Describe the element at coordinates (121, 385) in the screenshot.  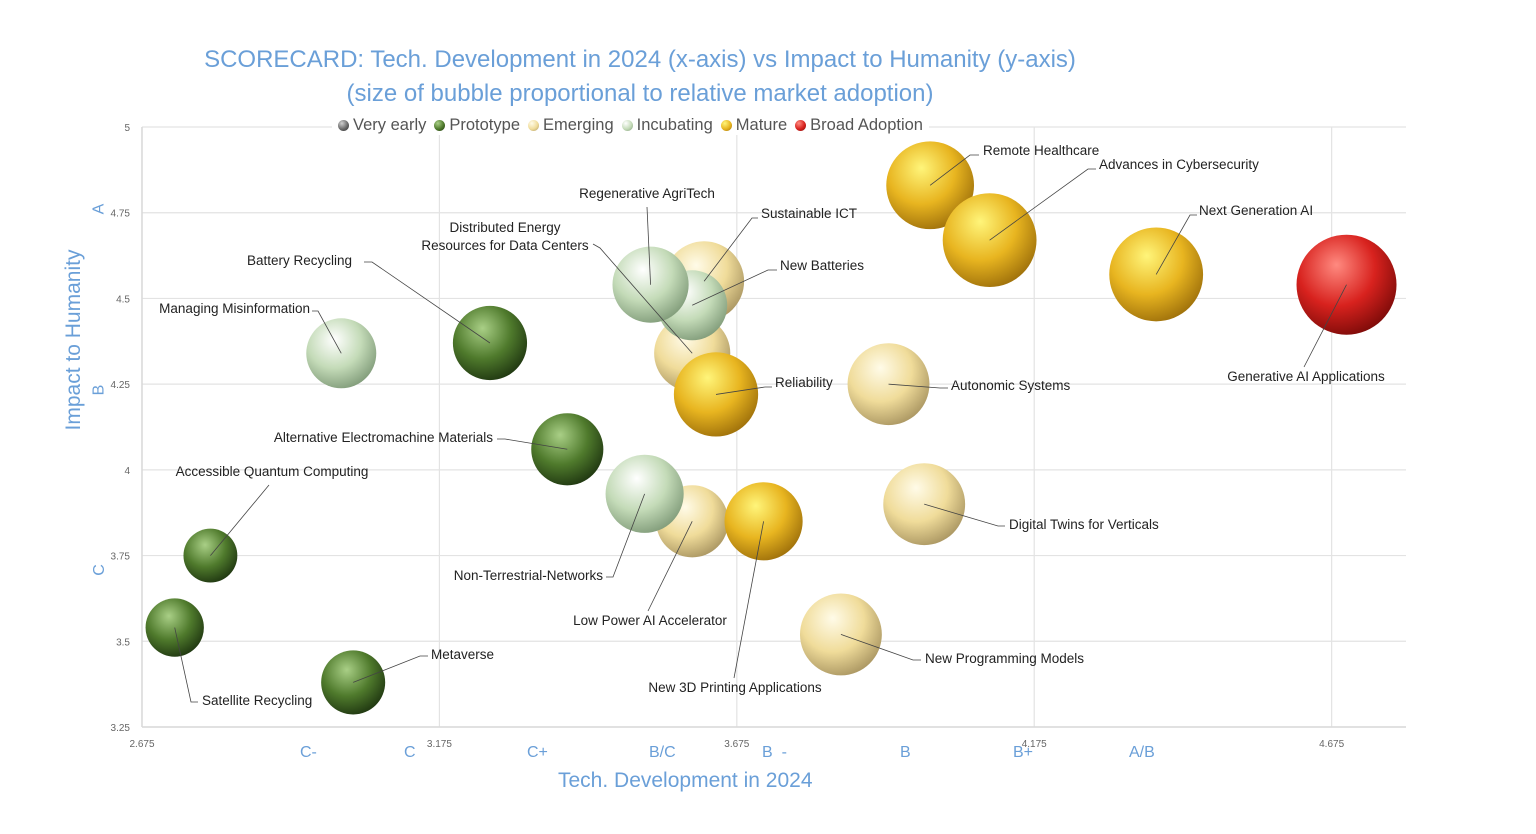
I see `y-tick-label: 4.25` at that location.